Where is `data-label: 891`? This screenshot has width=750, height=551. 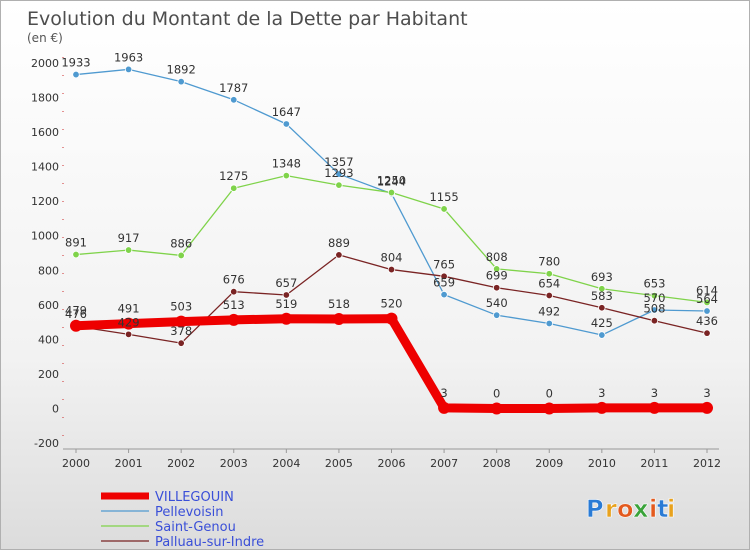
data-label: 891 is located at coordinates (76, 243).